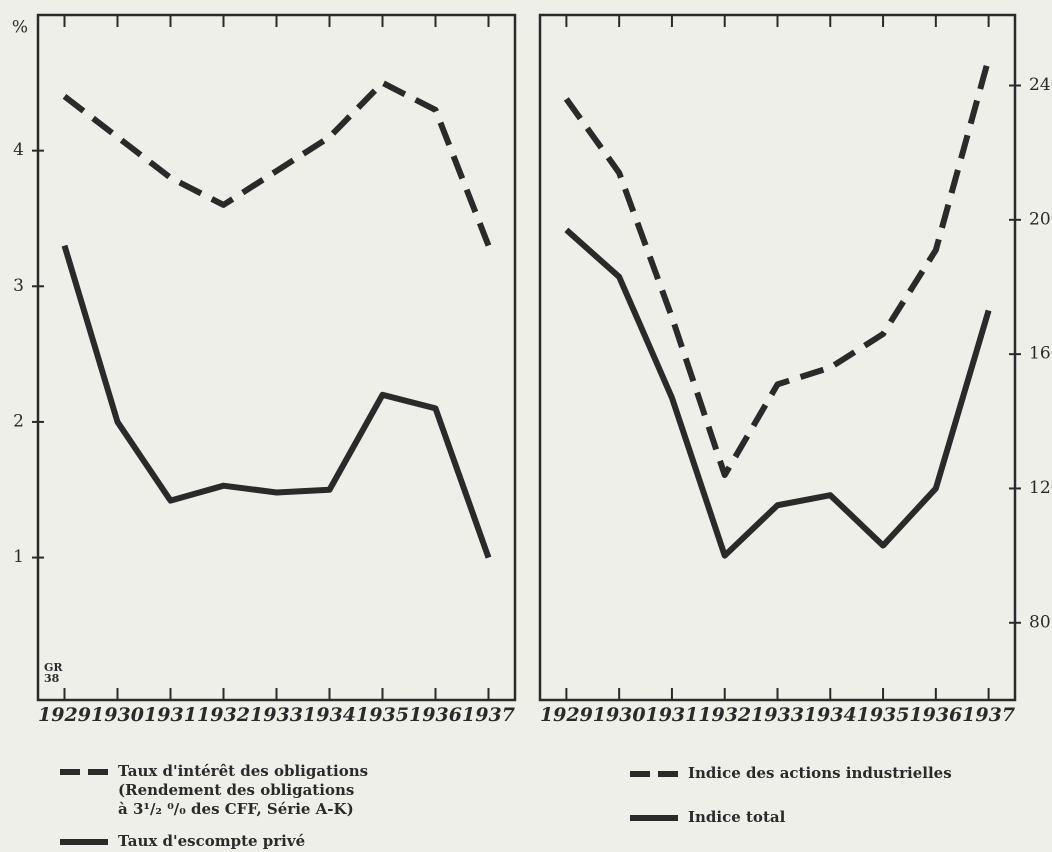 Image resolution: width=1052 pixels, height=852 pixels. What do you see at coordinates (18, 286) in the screenshot?
I see `y-tick-label: 3` at bounding box center [18, 286].